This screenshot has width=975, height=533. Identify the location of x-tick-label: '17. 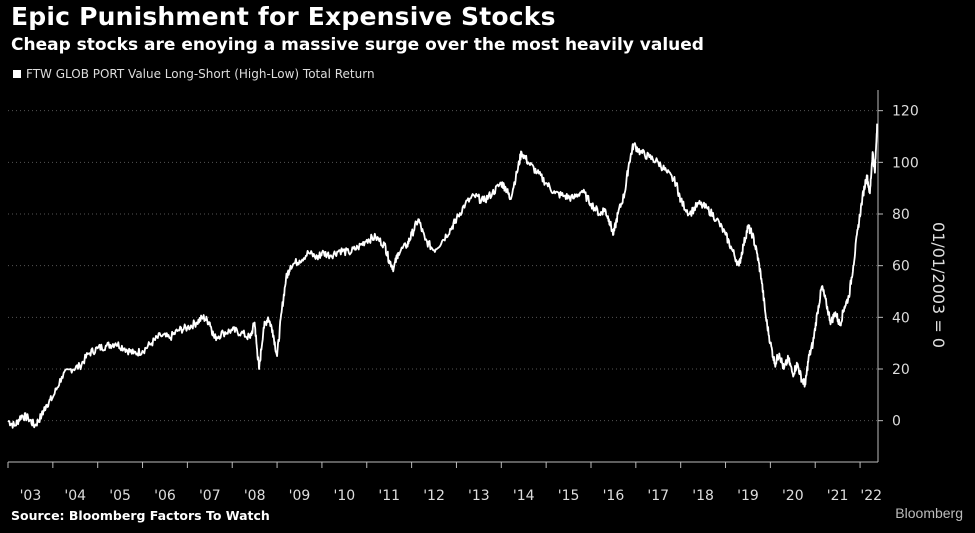
(658, 496).